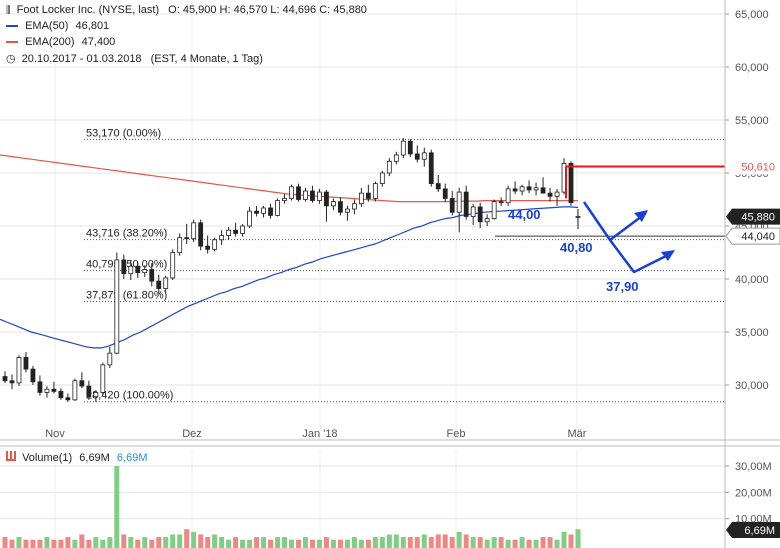 Image resolution: width=780 pixels, height=548 pixels. What do you see at coordinates (81, 59) in the screenshot?
I see `date-range-text: 20.10.2017 - 01.03.2018` at bounding box center [81, 59].